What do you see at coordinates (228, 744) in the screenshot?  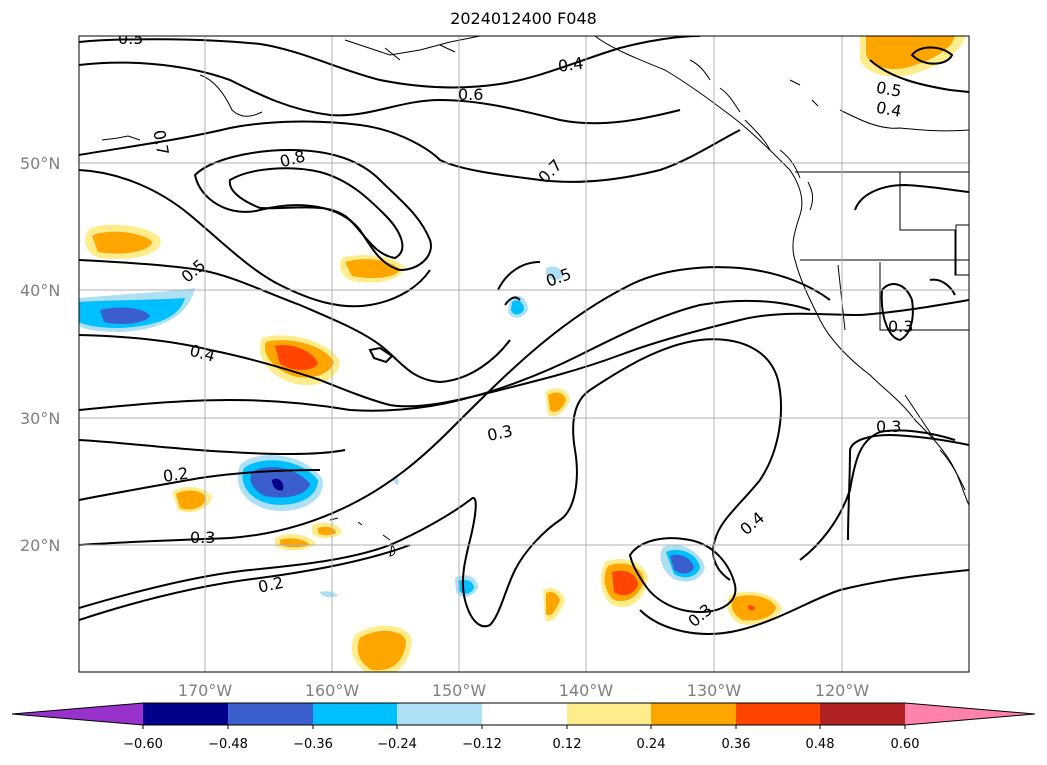 I see `colorbar-tick-label: −0.48` at bounding box center [228, 744].